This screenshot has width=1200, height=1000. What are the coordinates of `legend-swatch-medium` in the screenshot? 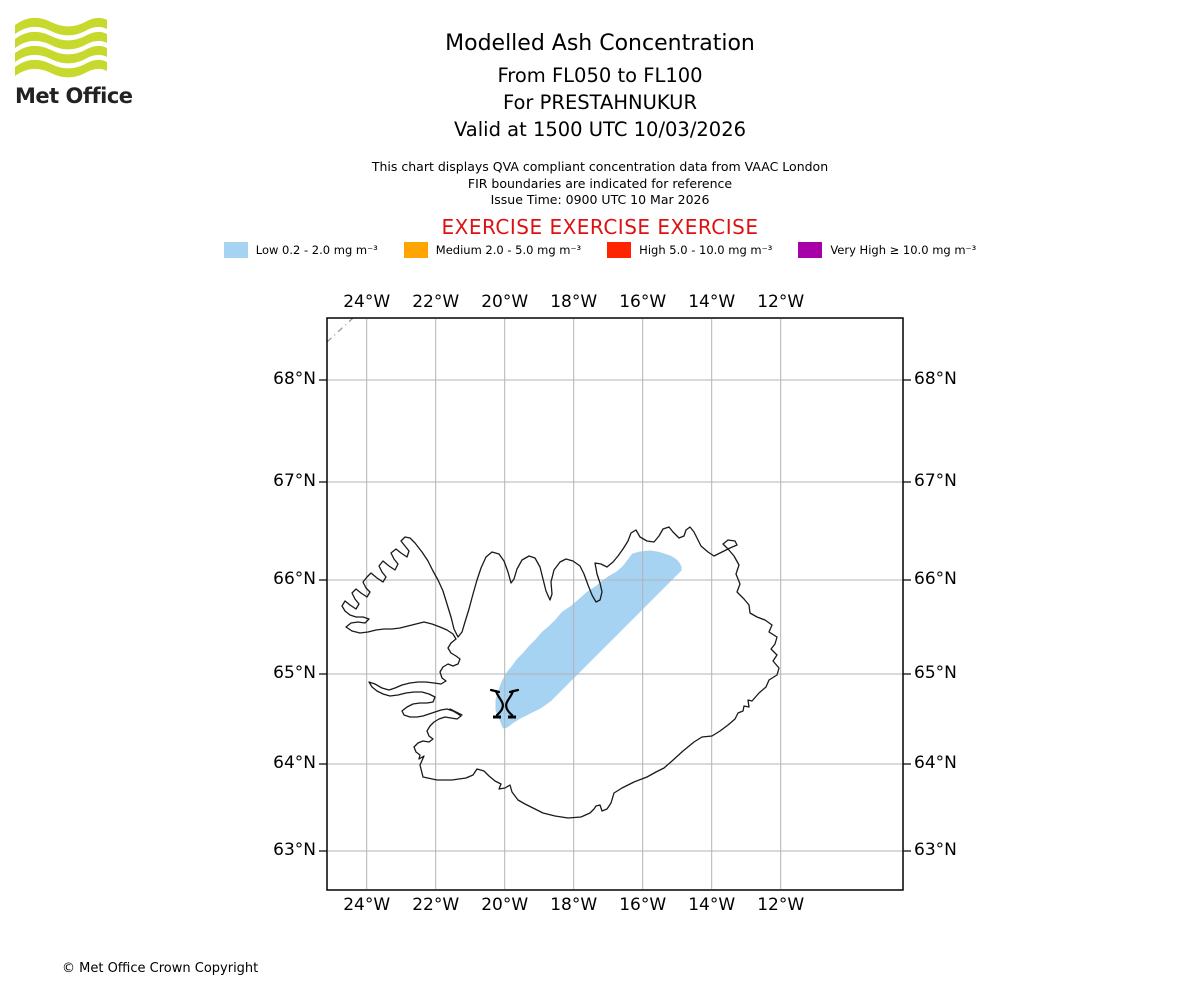 It's located at (415, 250).